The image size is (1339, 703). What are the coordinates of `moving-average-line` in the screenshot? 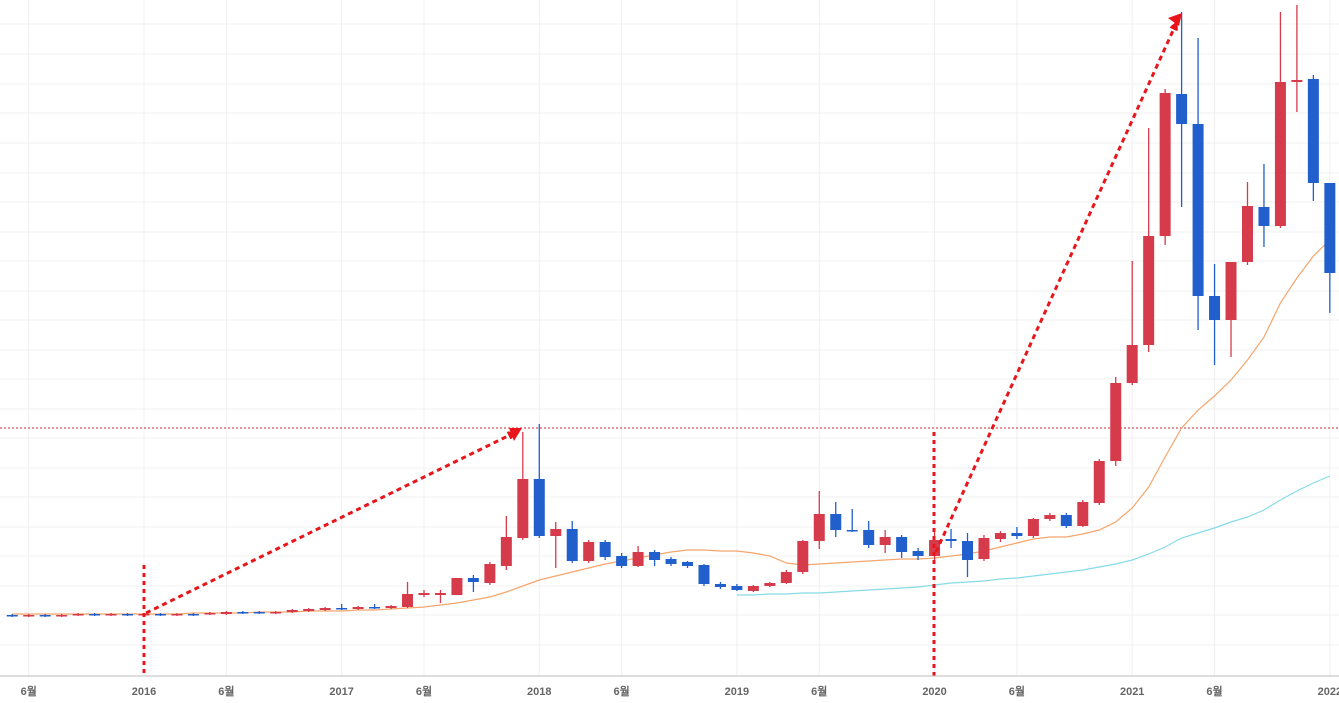 It's located at (1033, 535).